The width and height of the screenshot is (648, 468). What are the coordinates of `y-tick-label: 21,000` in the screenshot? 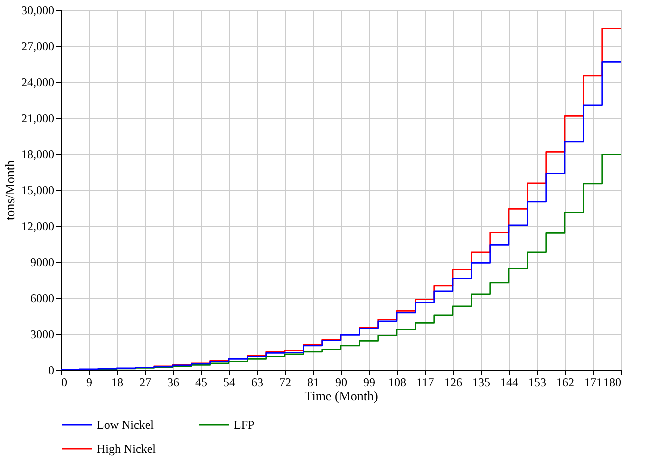 It's located at (38, 119).